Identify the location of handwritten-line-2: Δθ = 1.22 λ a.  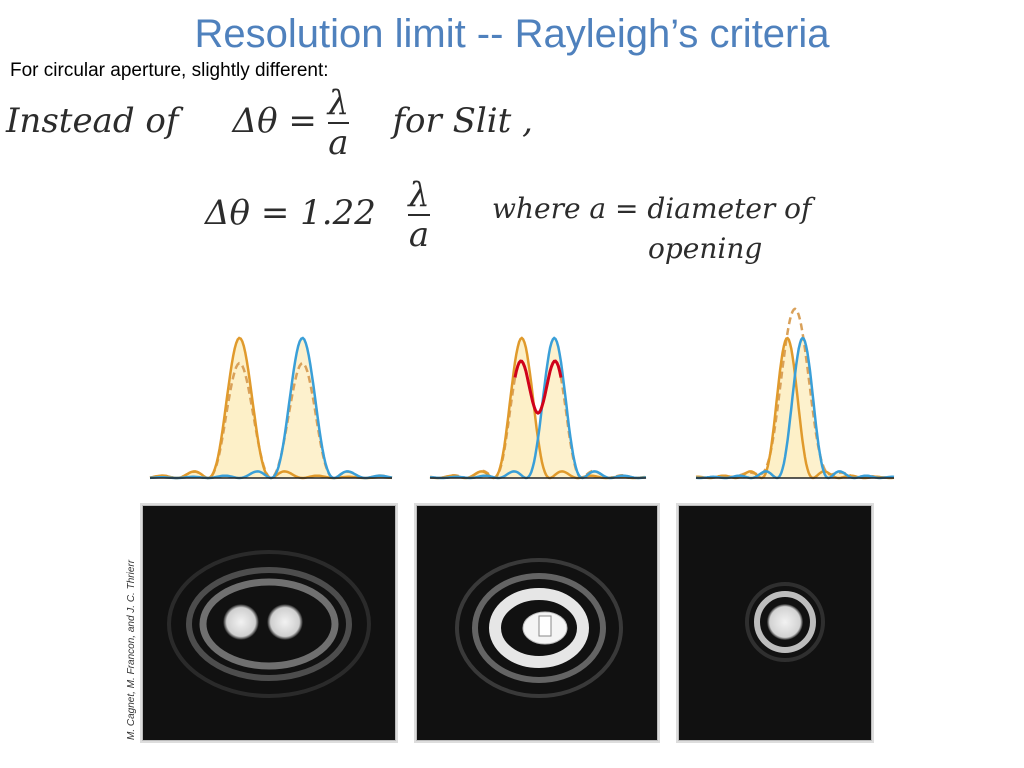
(317, 215).